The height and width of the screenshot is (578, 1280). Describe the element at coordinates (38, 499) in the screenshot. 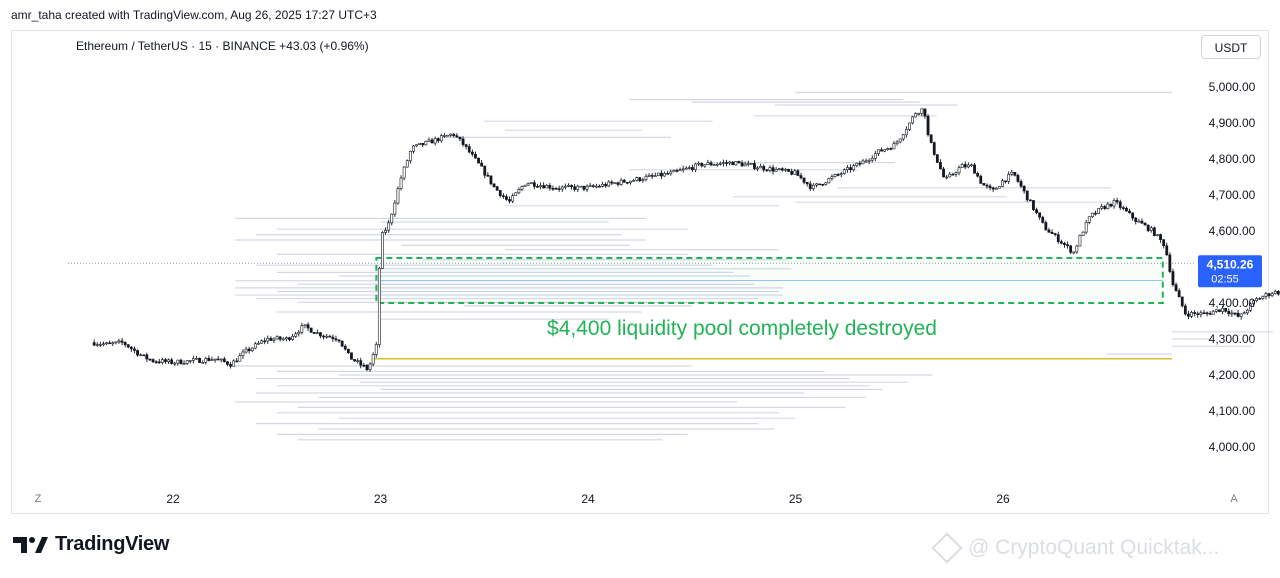

I see `auto-scale-left-button: Z` at that location.